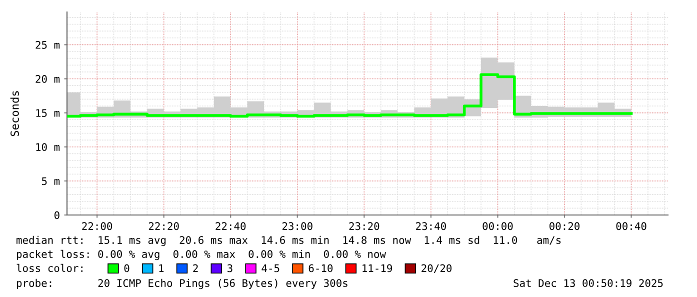 The image size is (697, 297). Describe the element at coordinates (201, 255) in the screenshot. I see `text: packet loss: 0.00 % avg 0.00 % max 0.00 % min 0.00 % now` at that location.